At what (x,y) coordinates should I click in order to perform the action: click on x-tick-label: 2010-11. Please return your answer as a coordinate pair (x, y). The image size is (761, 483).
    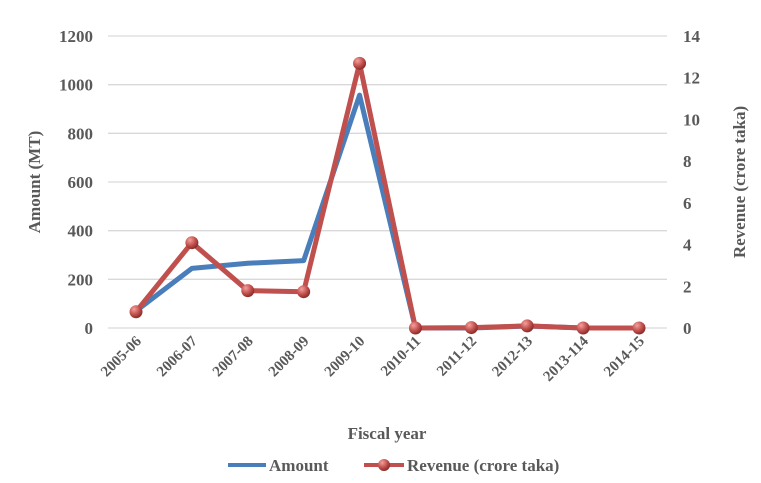
    Looking at the image, I should click on (401, 357).